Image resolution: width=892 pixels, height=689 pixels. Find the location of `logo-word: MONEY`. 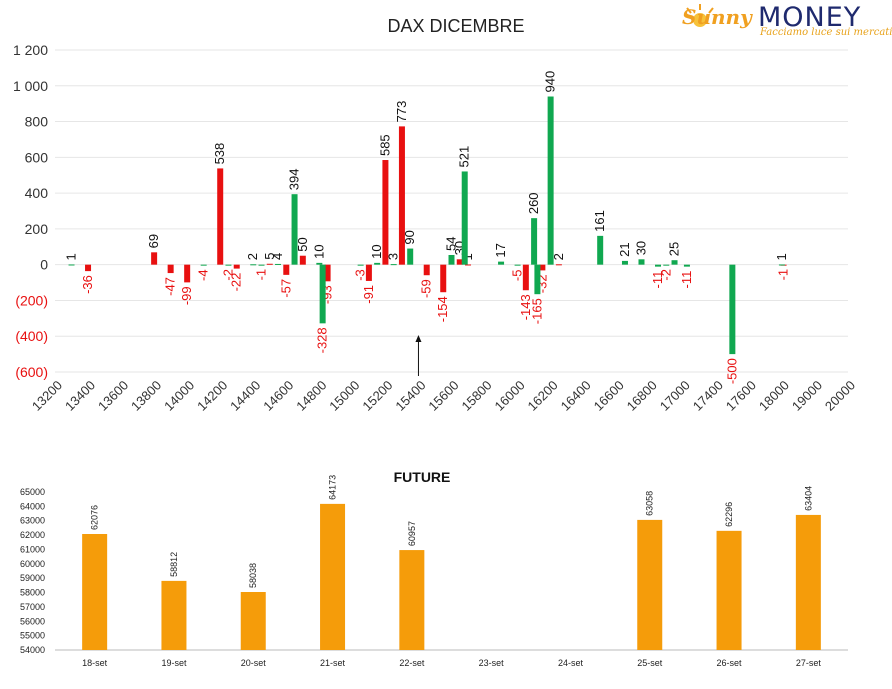

logo-word: MONEY is located at coordinates (810, 17).